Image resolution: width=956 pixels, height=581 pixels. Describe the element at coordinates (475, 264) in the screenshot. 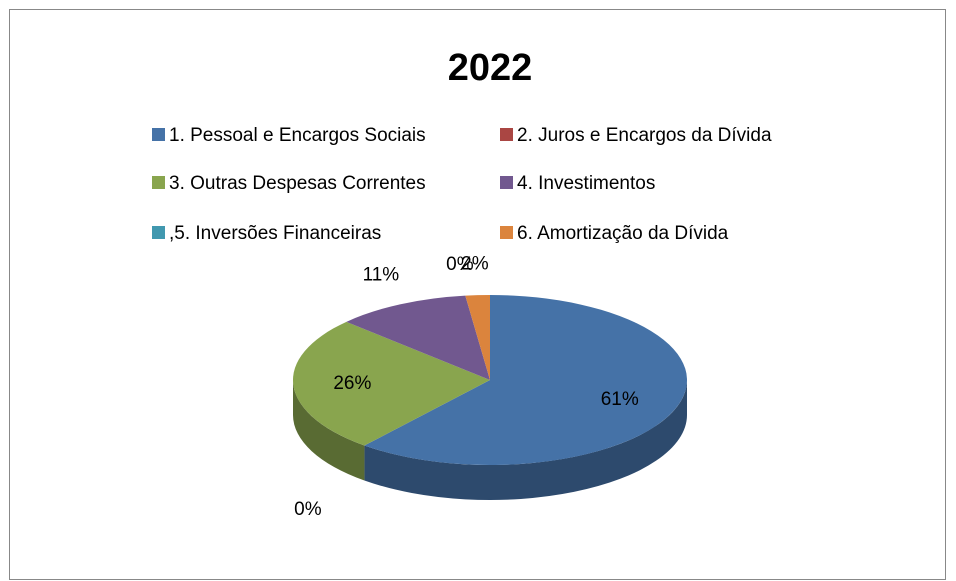

I see `data-label: 2%` at that location.